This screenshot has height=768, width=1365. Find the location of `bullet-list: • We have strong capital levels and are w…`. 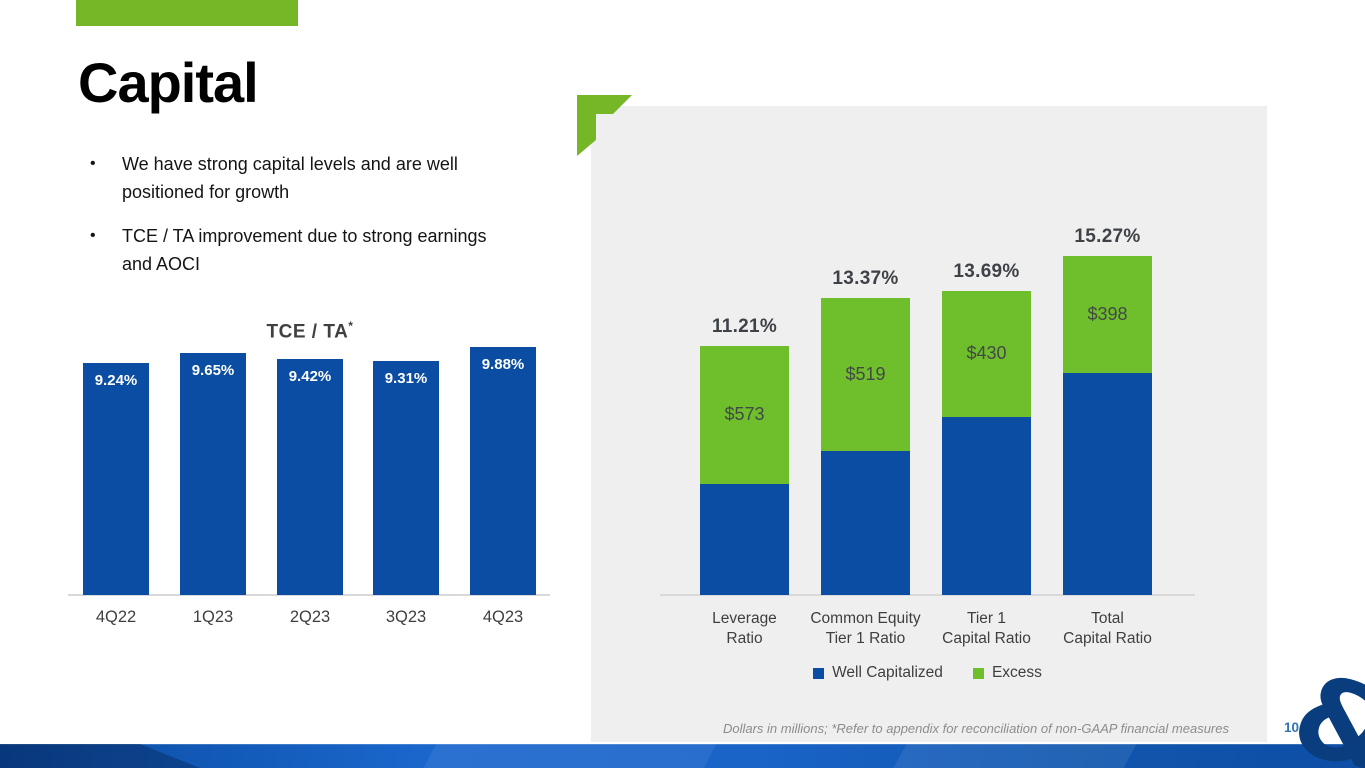

bullet-list: • We have strong capital levels and are w… is located at coordinates (308, 222).